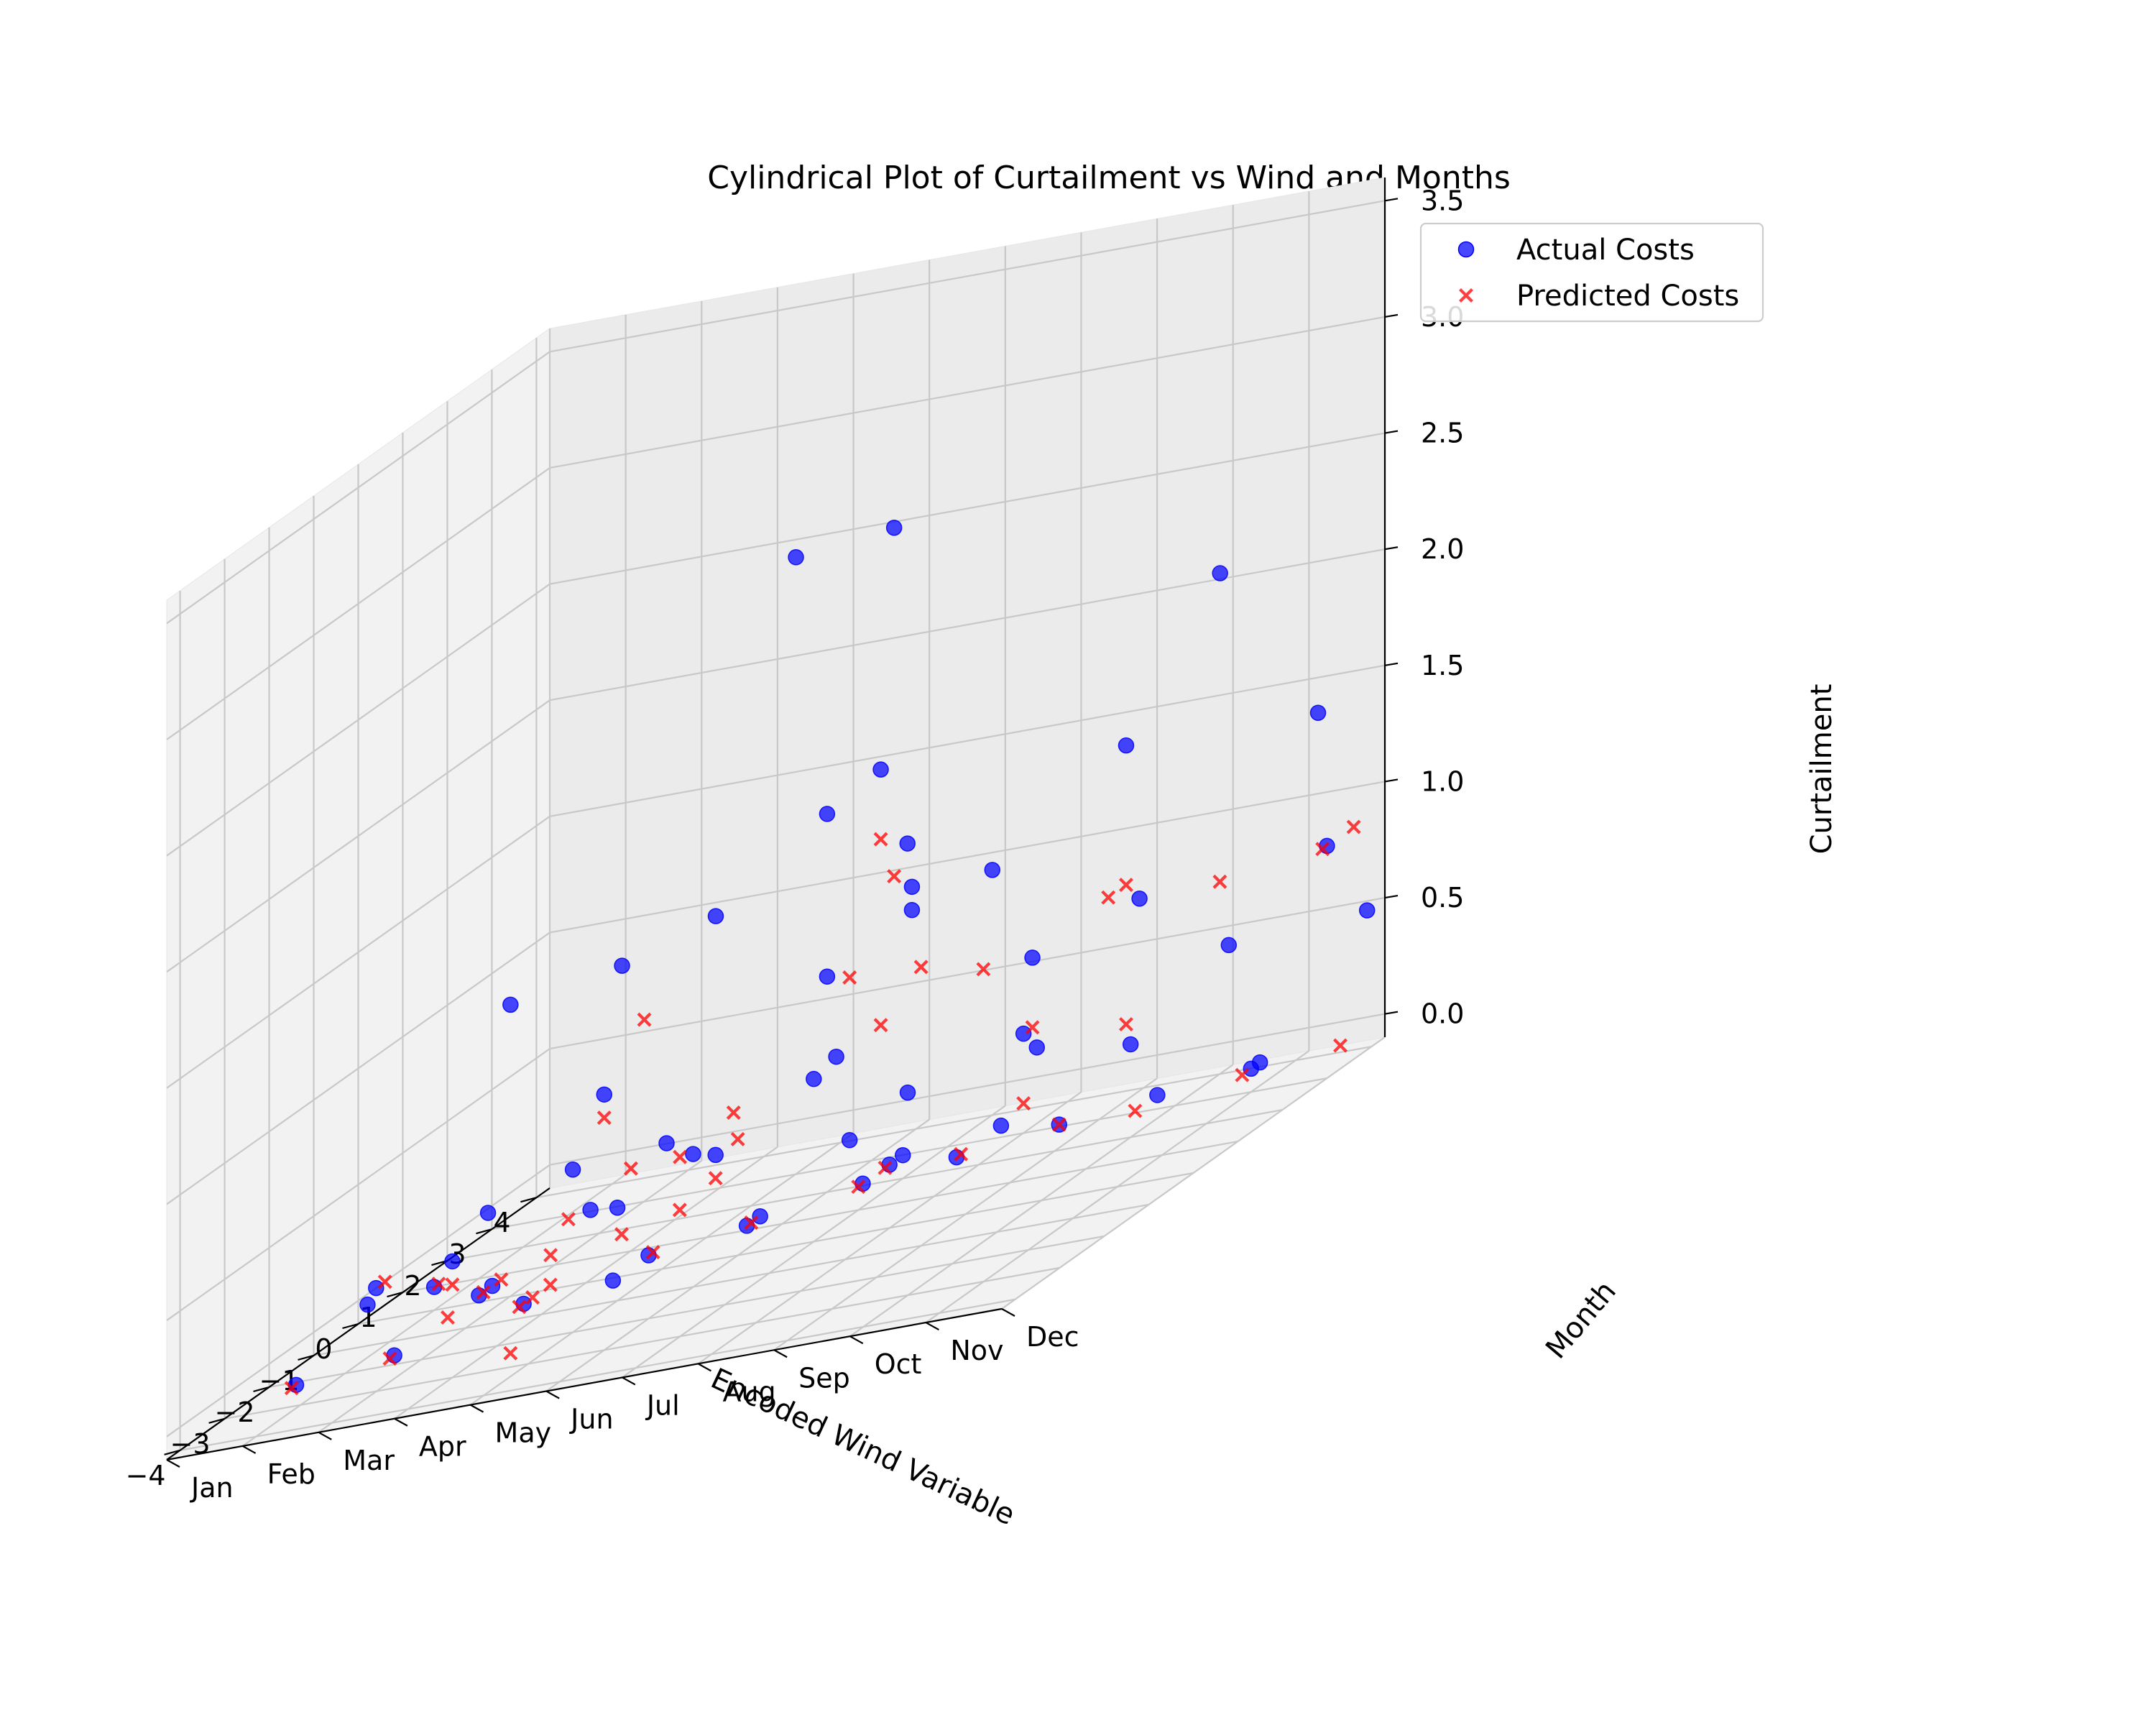 This screenshot has height=1725, width=2156. I want to click on x-tick-label: −4, so click(146, 1475).